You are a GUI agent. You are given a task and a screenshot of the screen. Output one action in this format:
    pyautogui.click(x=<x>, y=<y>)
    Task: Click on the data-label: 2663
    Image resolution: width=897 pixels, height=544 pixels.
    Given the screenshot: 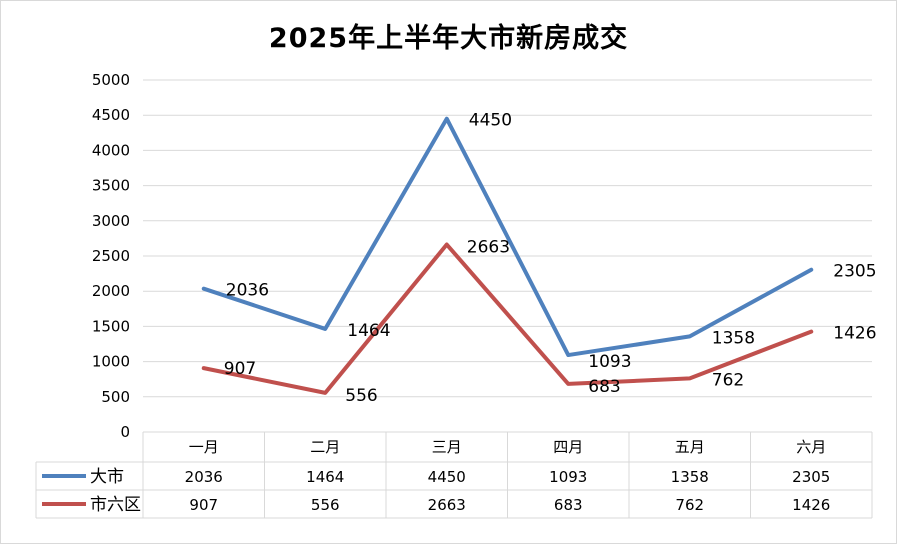 What is the action you would take?
    pyautogui.click(x=488, y=248)
    